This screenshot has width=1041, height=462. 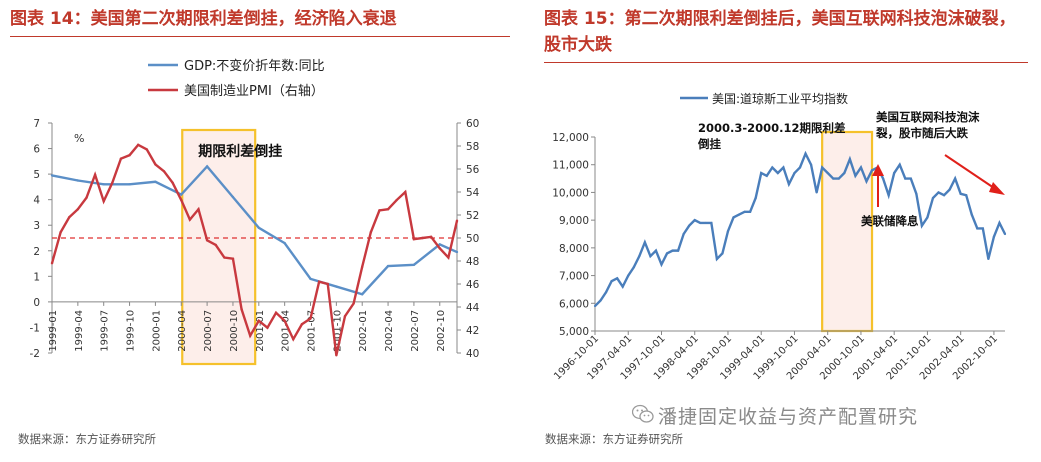 What do you see at coordinates (337, 331) in the screenshot?
I see `x-tick-label: 2001-10` at bounding box center [337, 331].